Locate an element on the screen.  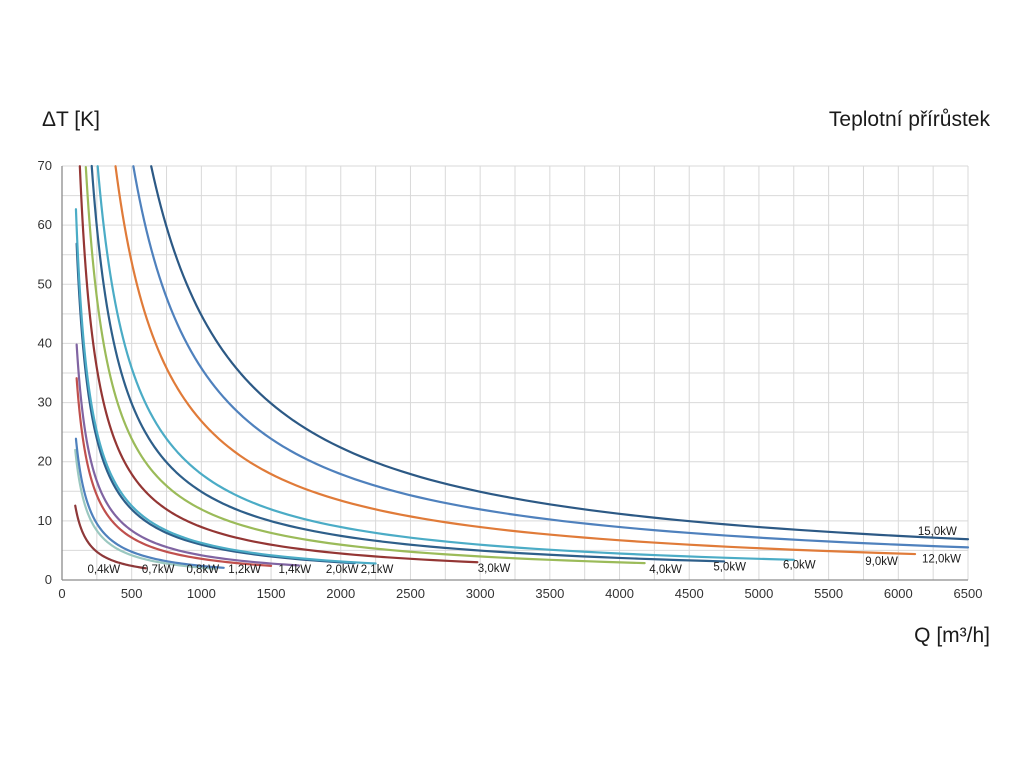
series-label-15,0kW: 15,0kW is located at coordinates (937, 532).